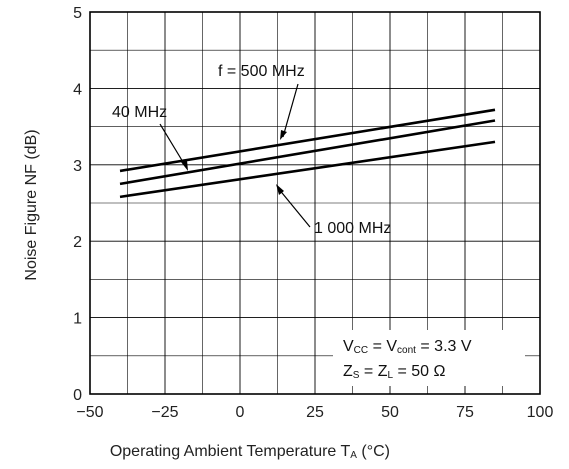 This screenshot has width=569, height=469. What do you see at coordinates (240, 412) in the screenshot?
I see `x-tick-label: 0` at bounding box center [240, 412].